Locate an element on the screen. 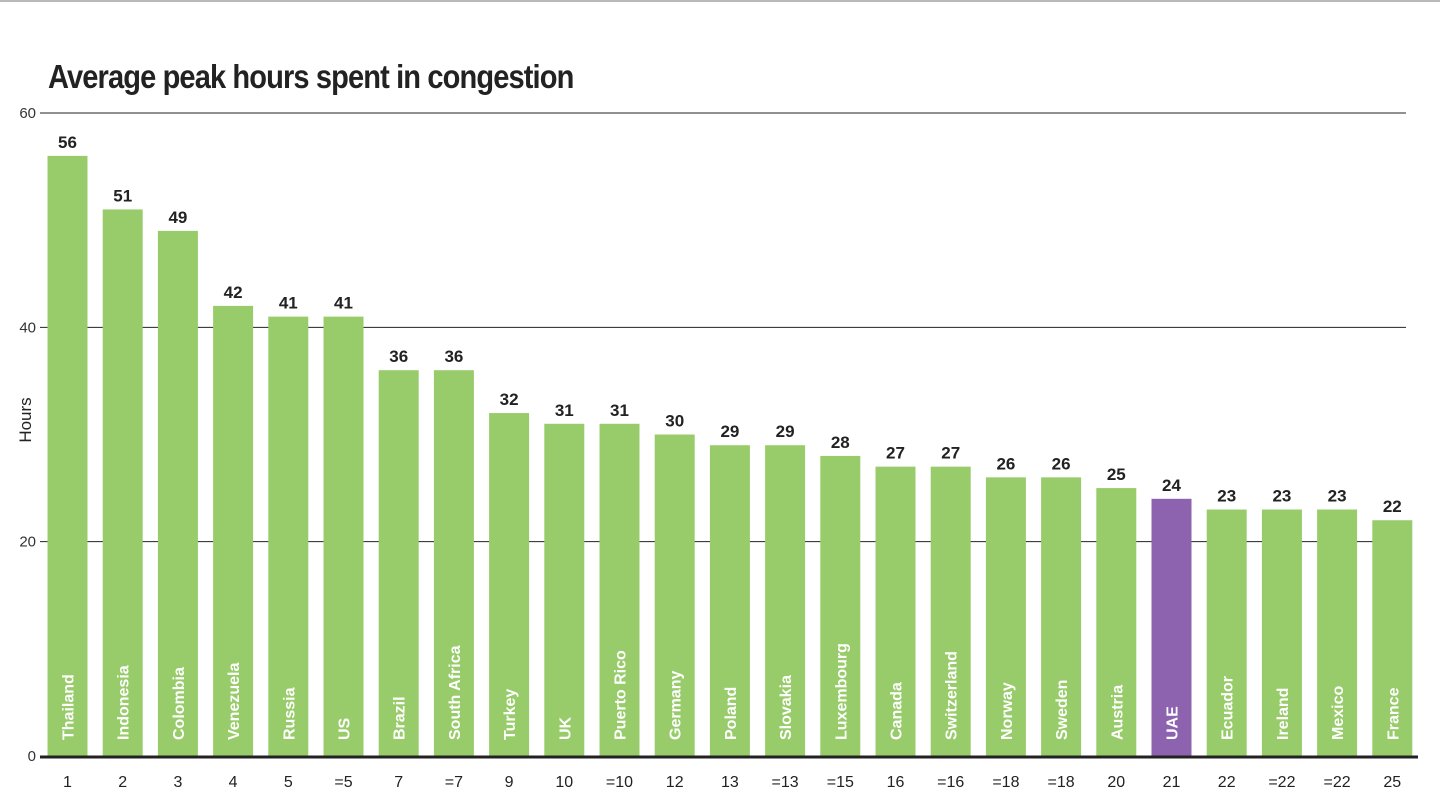  x-tick-label: 21 is located at coordinates (1172, 782).